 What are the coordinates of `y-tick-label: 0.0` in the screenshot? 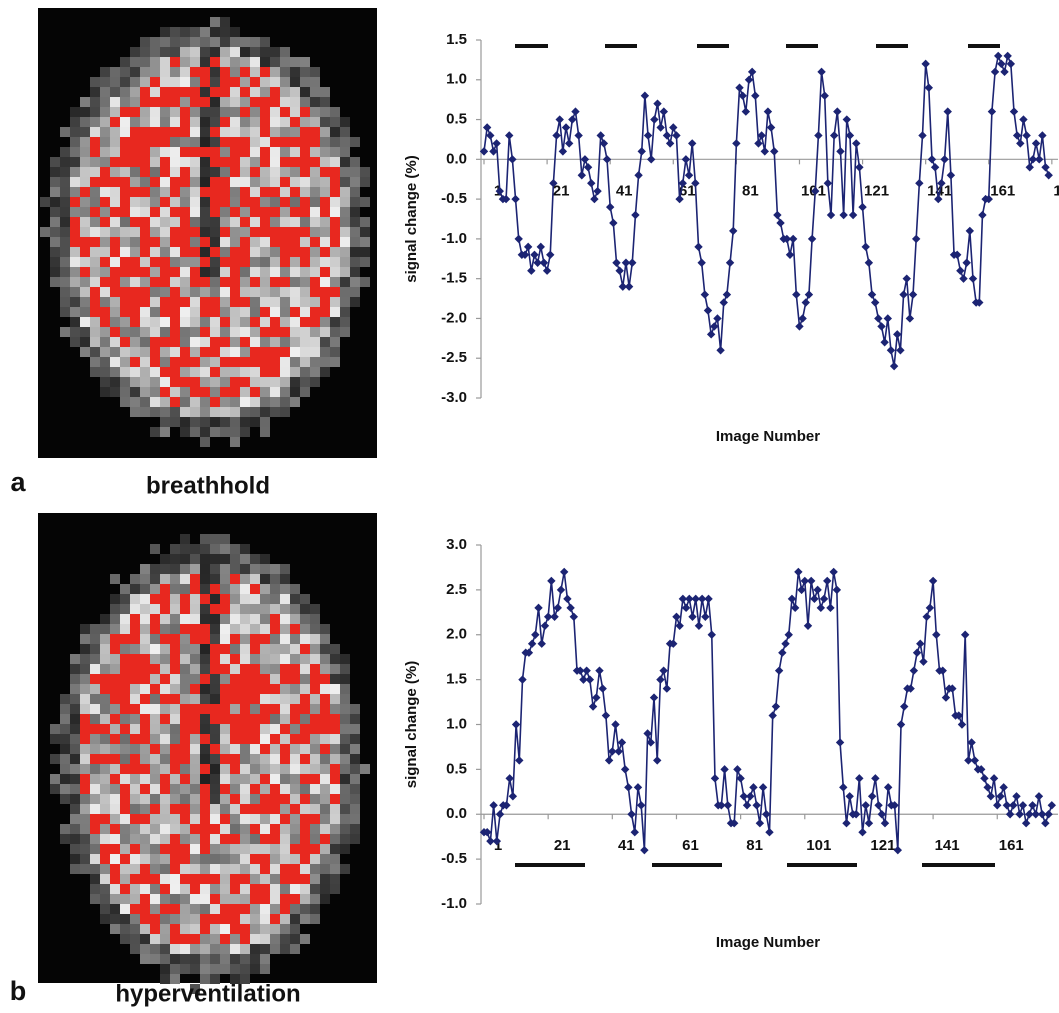 It's located at (456, 158).